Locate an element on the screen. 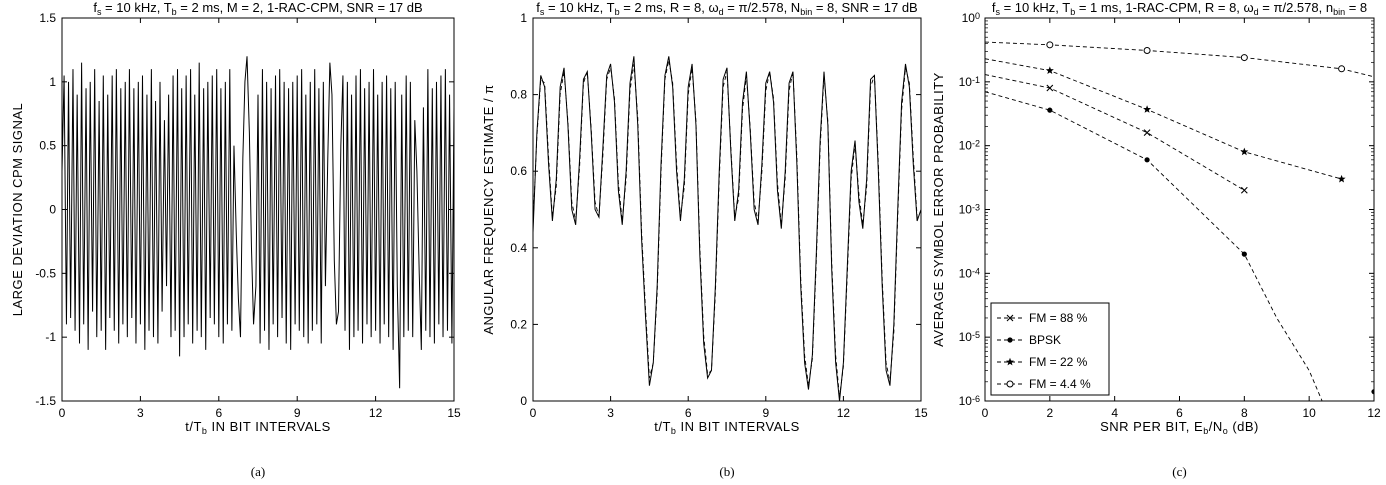 This screenshot has width=1386, height=485. chart-title-part: = 8, SNR = 17 dB is located at coordinates (865, 7).